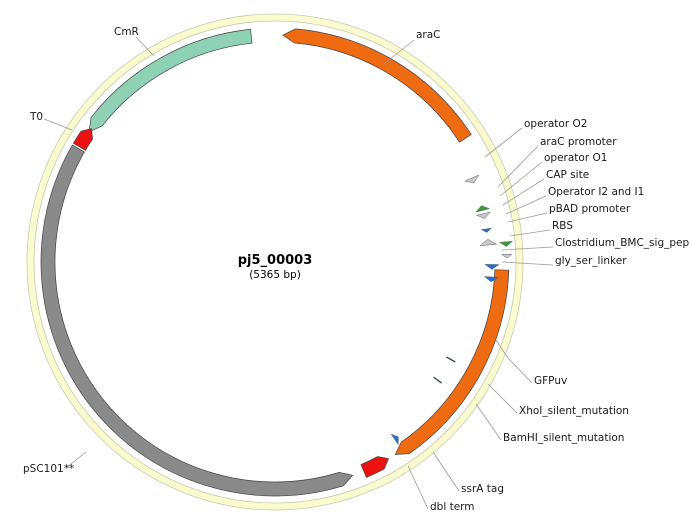 The width and height of the screenshot is (692, 526). I want to click on feature-arac, so click(377, 85).